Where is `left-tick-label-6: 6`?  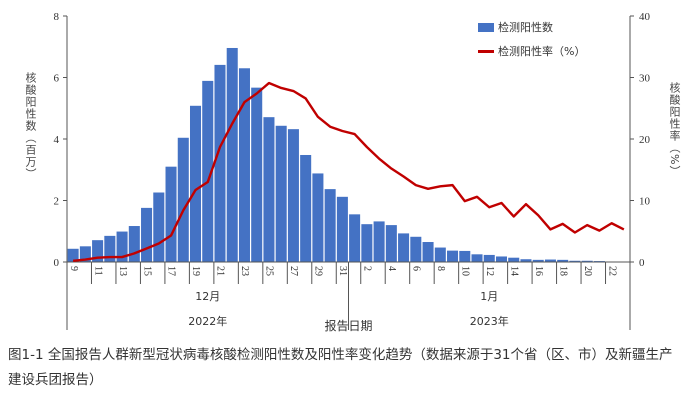 left-tick-label-6: 6 is located at coordinates (57, 79).